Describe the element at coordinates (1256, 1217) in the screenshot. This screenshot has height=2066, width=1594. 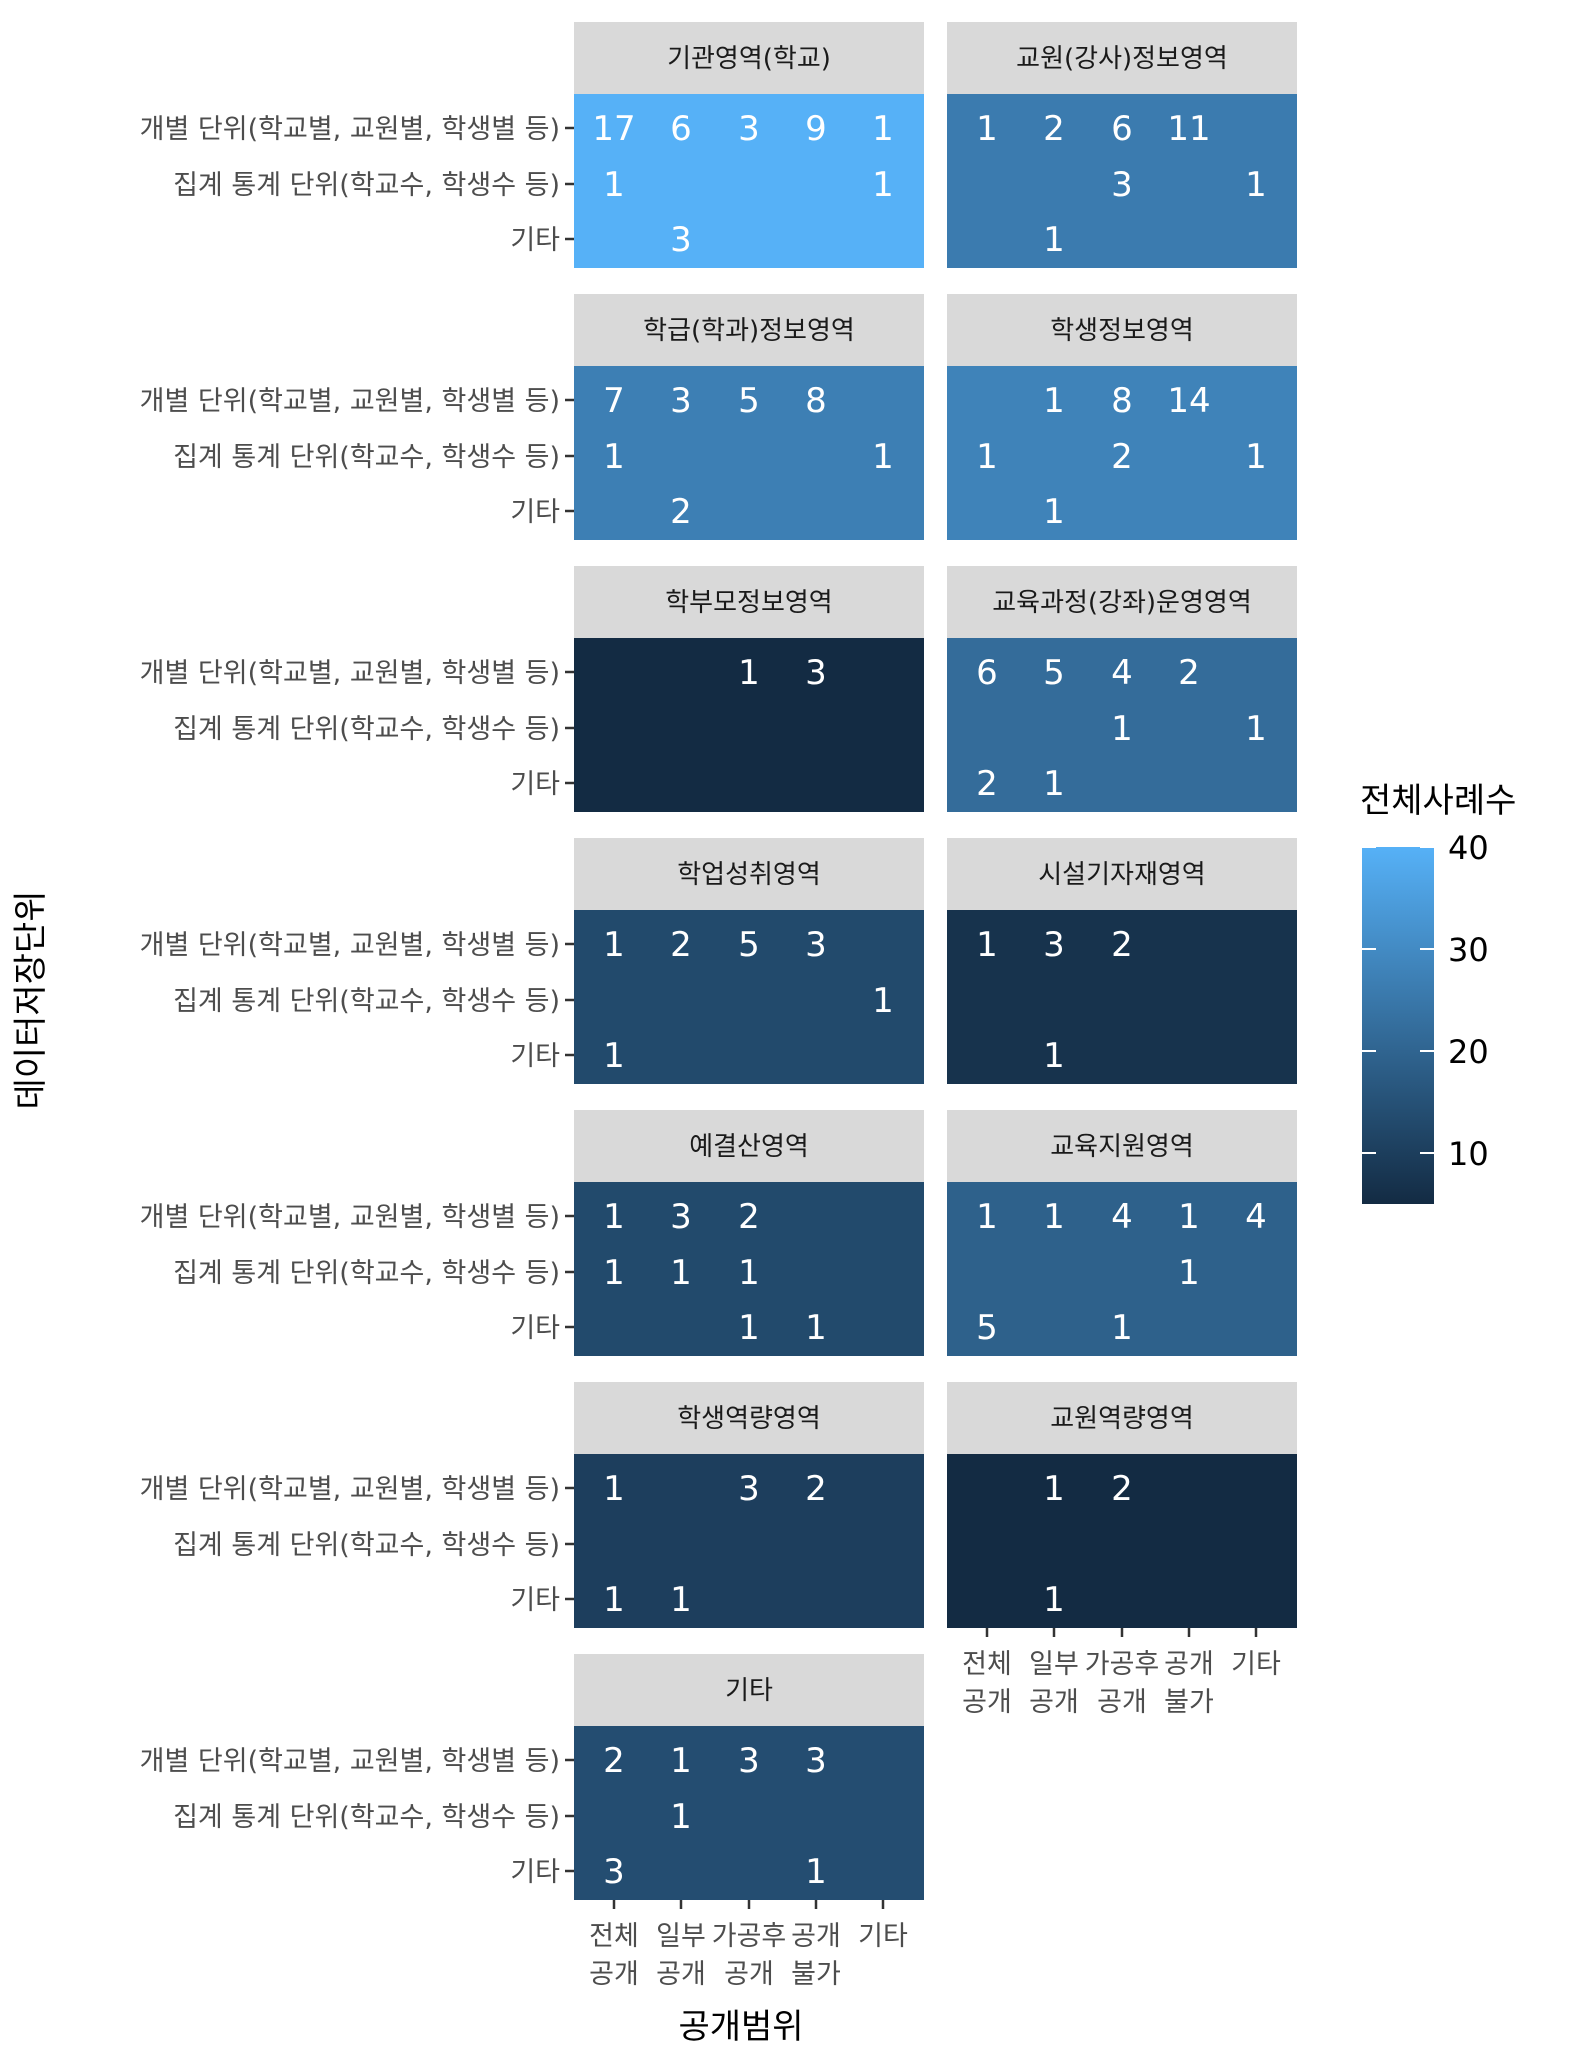
I see `cell-label: 4` at that location.